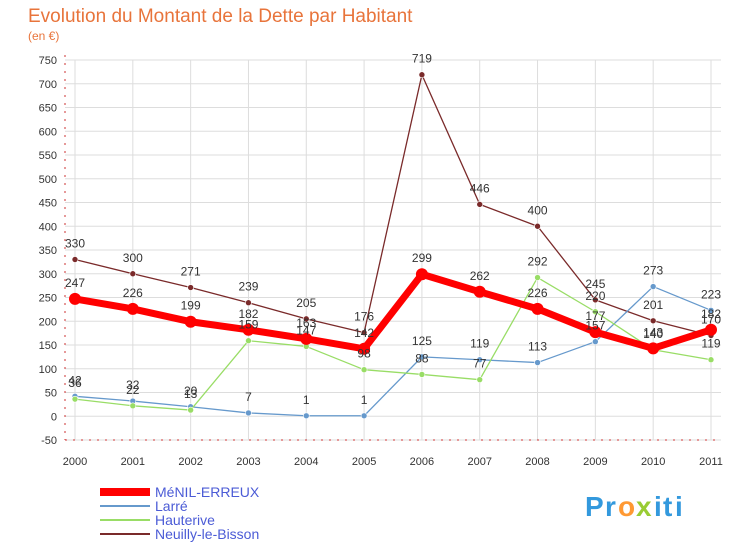 The image size is (750, 550). I want to click on y-tick-label-0: -50, so click(49, 441).